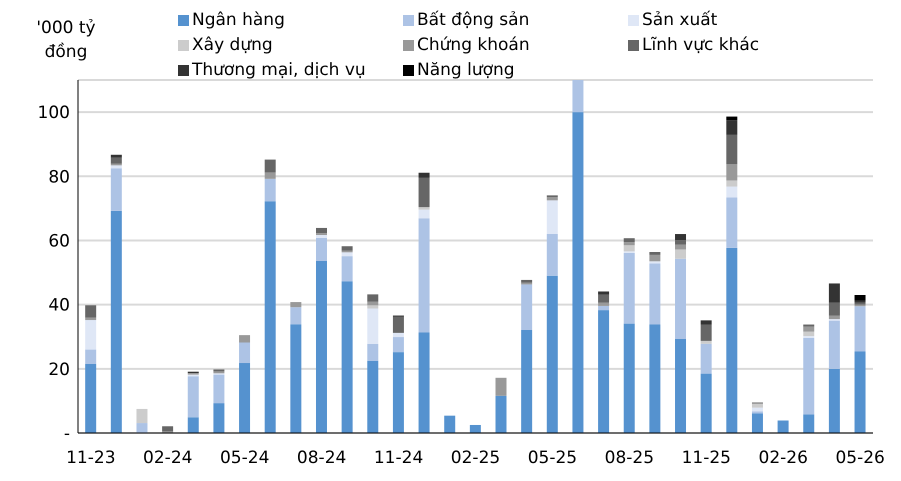 This screenshot has height=481, width=901. I want to click on legend-label: Chứng khoán, so click(473, 45).